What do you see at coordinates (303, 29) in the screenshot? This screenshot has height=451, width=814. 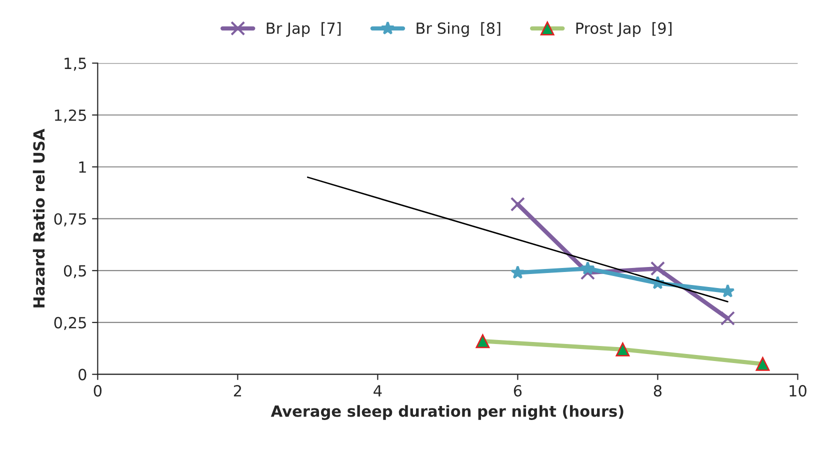 I see `legend-label: Br Jap [7]` at bounding box center [303, 29].